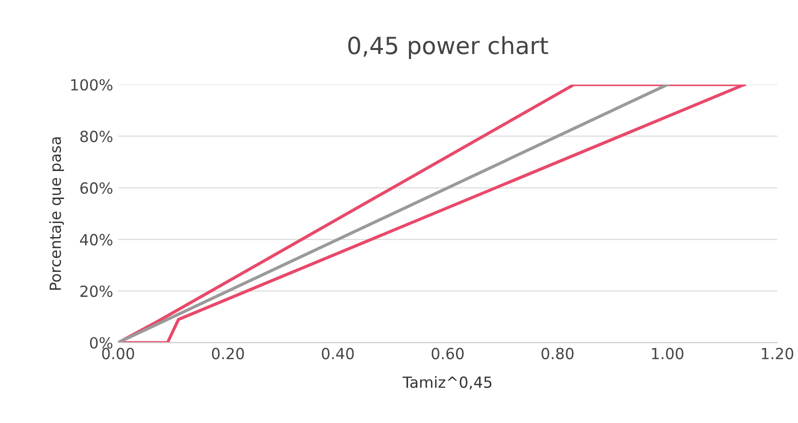 The width and height of the screenshot is (798, 423). I want to click on x-tick-label: 0.60, so click(448, 354).